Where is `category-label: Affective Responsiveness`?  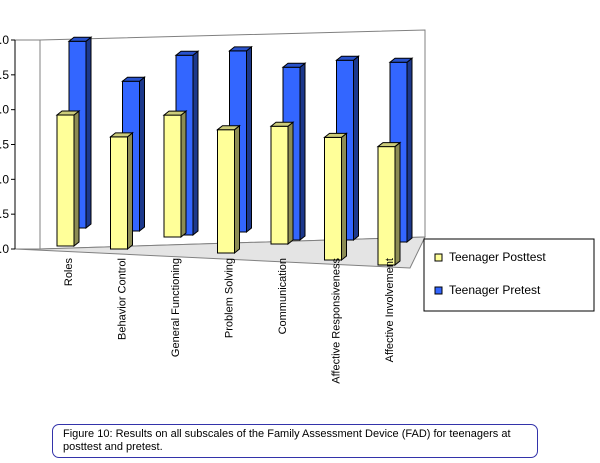
category-label: Affective Responsiveness is located at coordinates (337, 321).